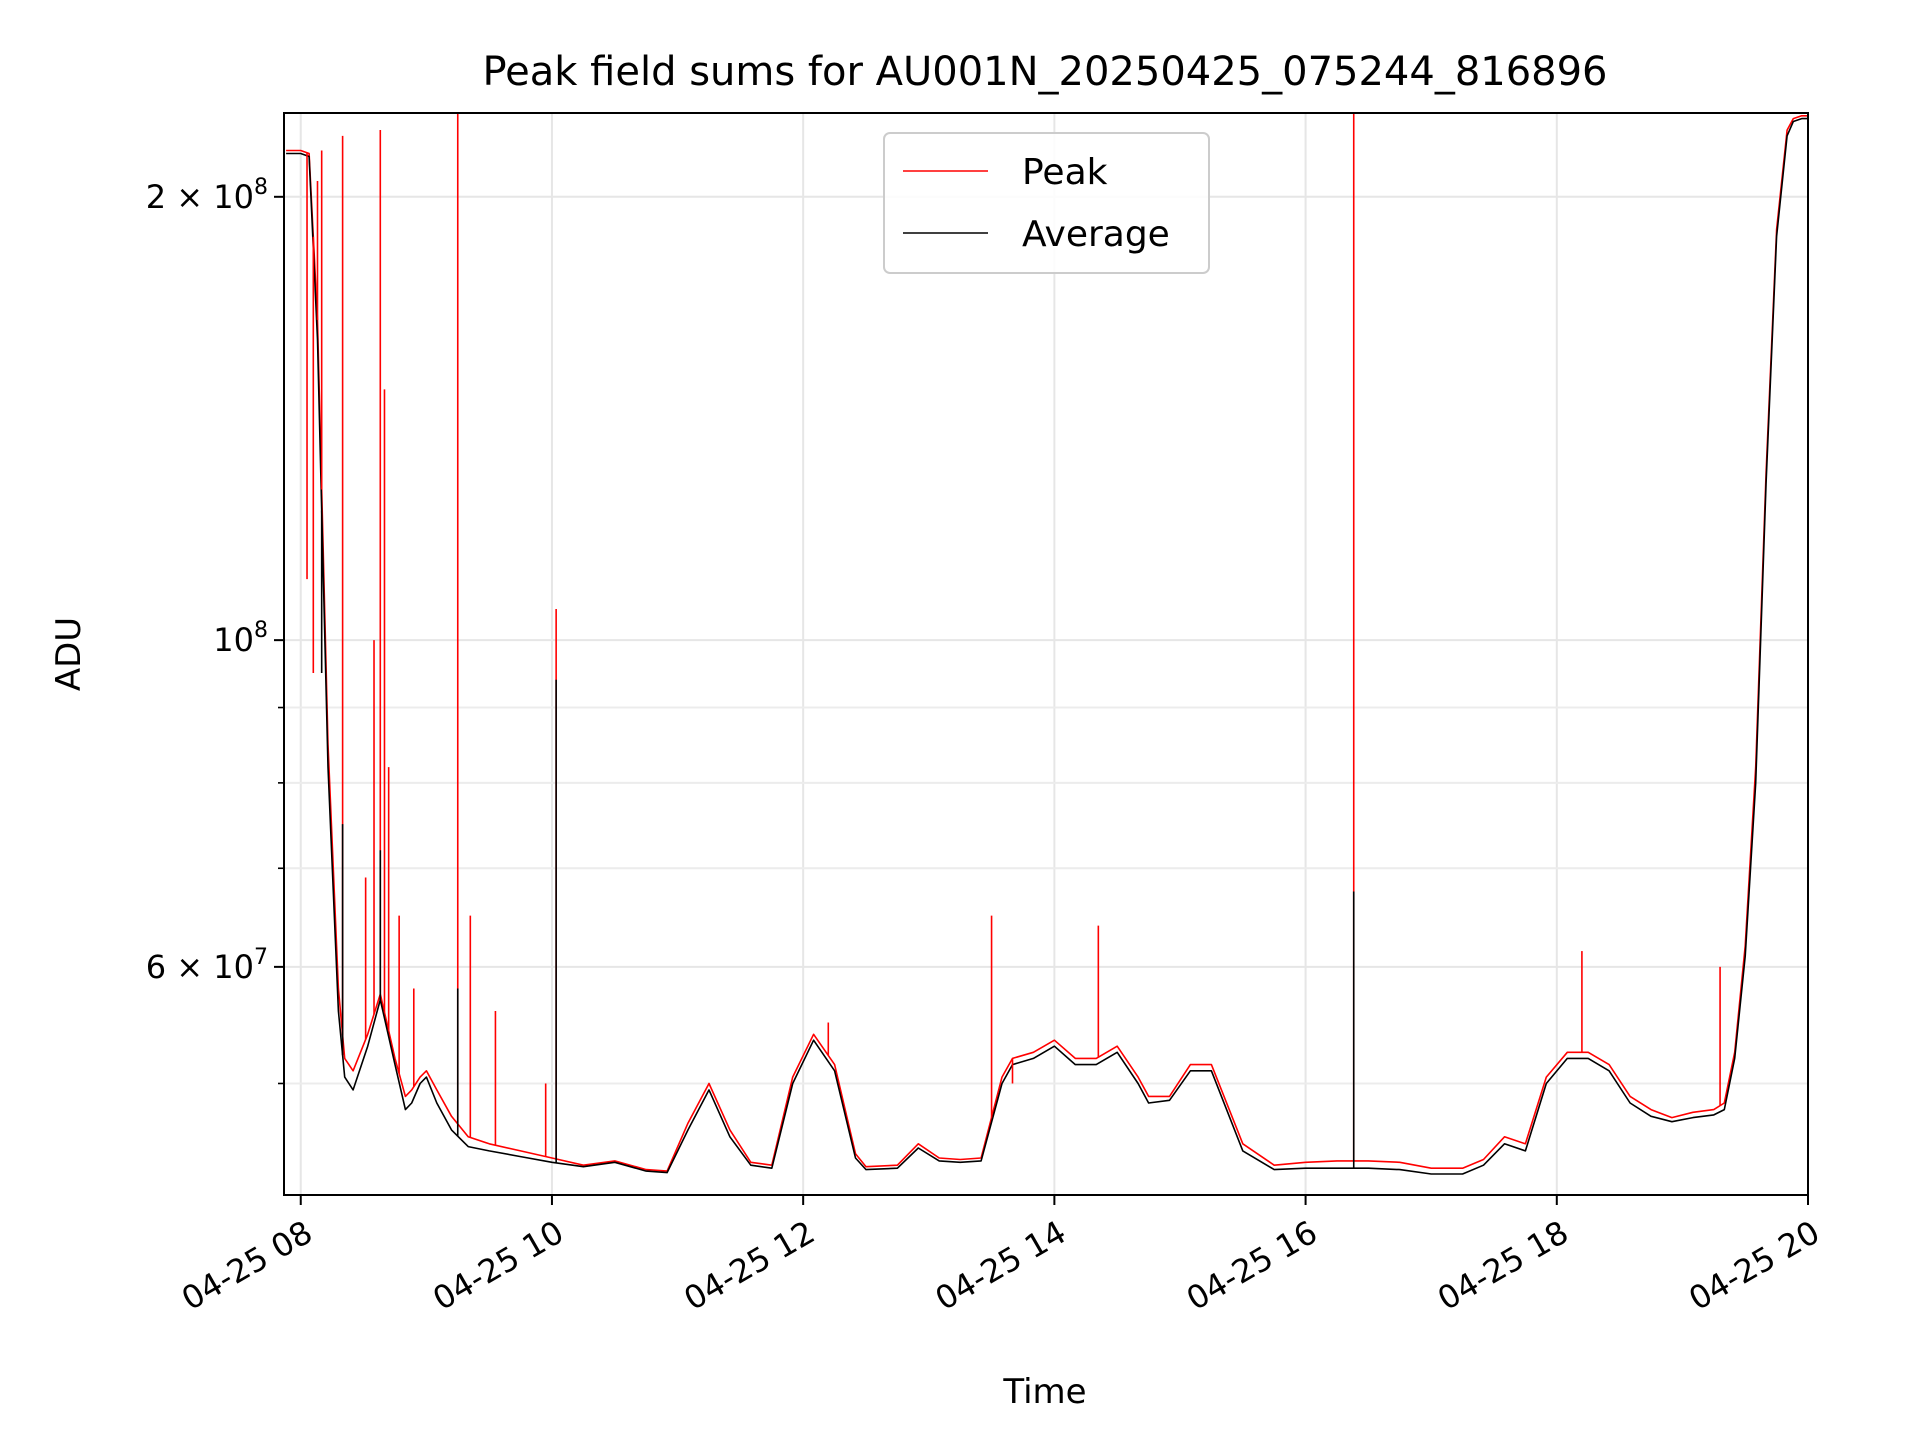 The image size is (1920, 1440). I want to click on legend: Peak Average, so click(1046, 203).